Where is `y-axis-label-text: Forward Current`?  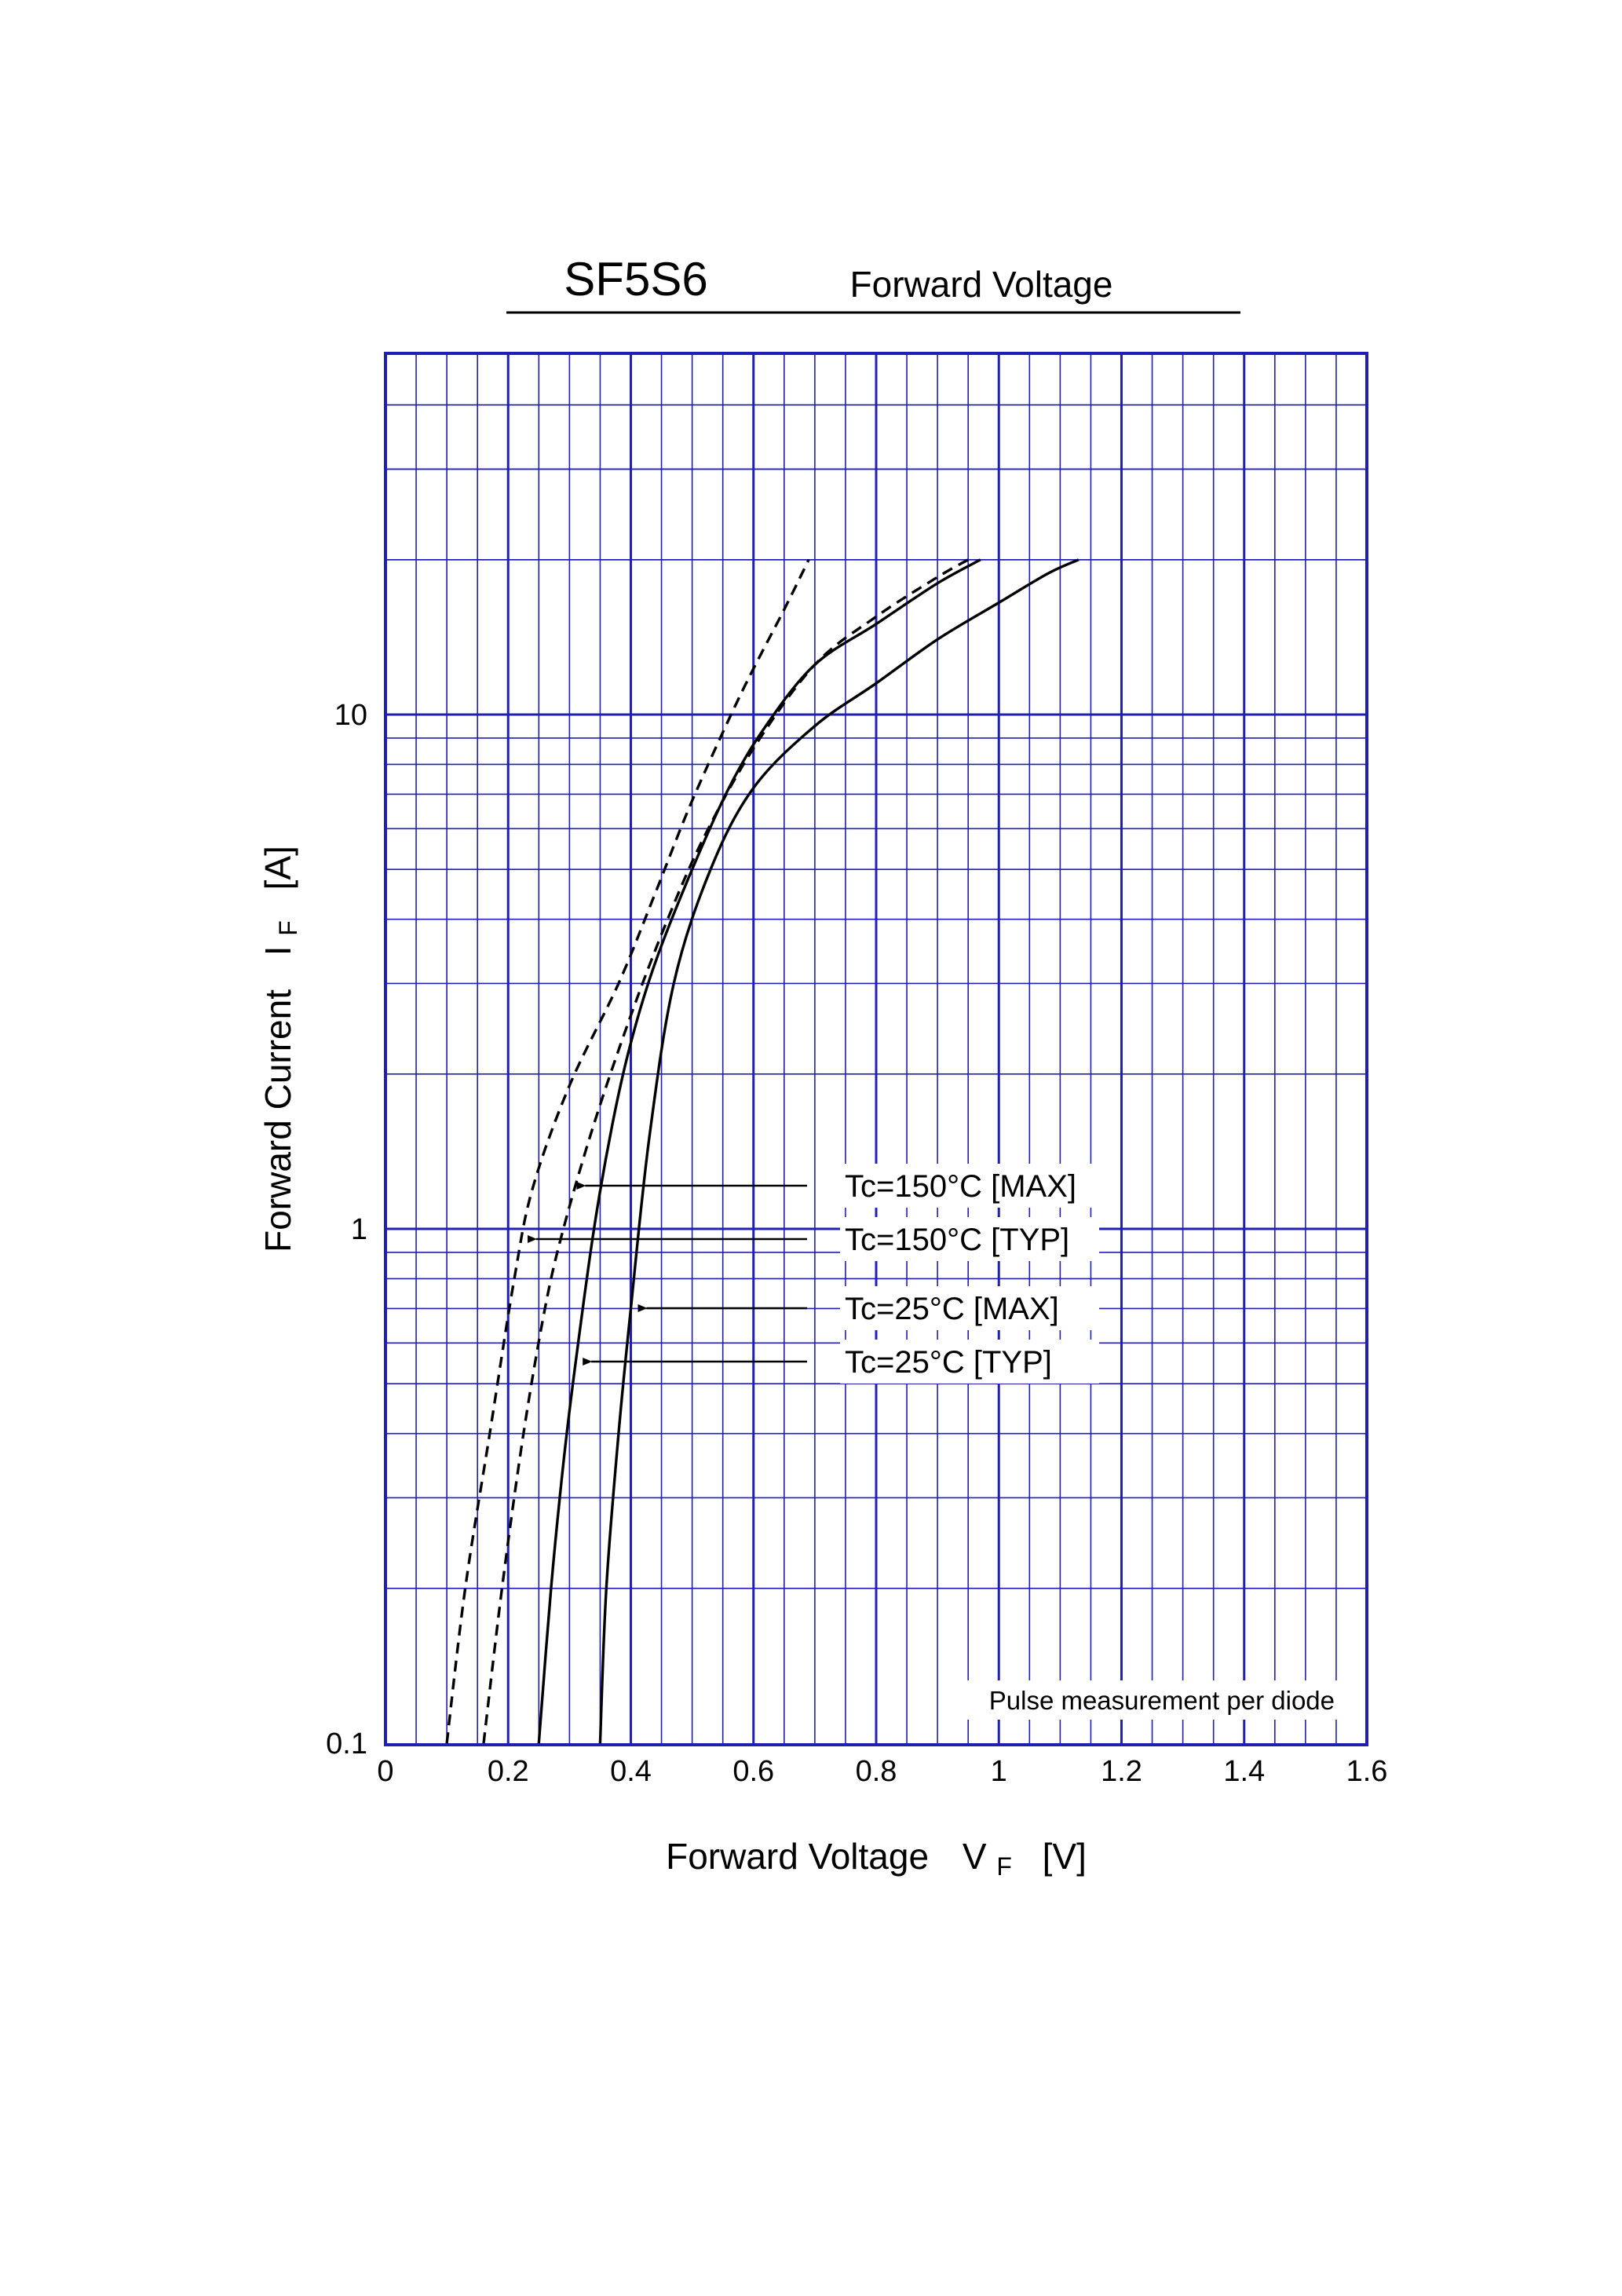
y-axis-label-text: Forward Current is located at coordinates (278, 1121).